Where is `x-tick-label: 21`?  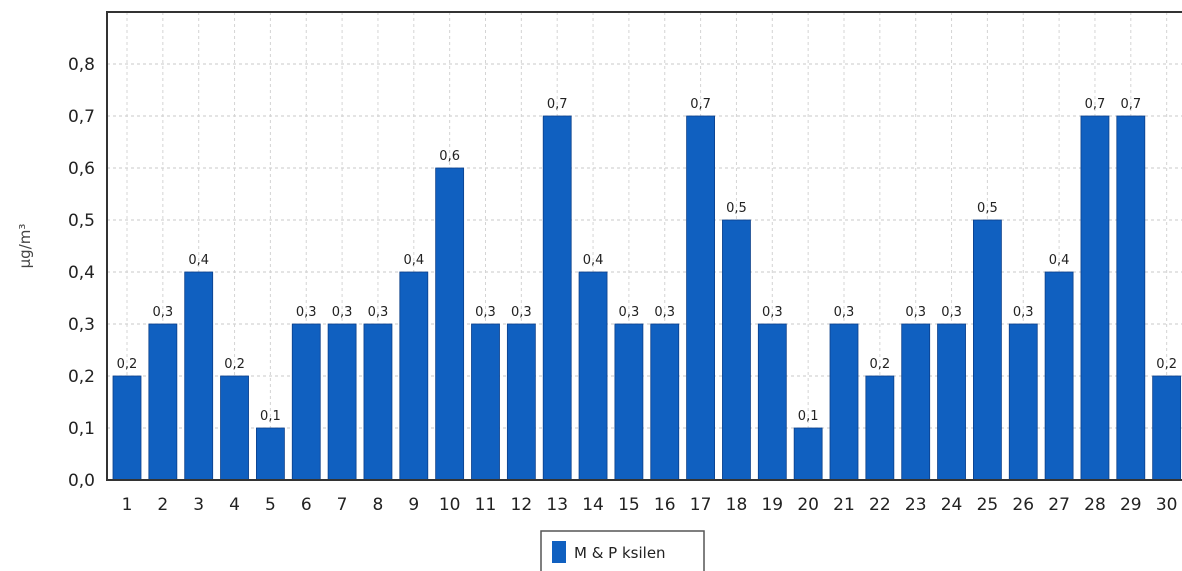
x-tick-label: 21 is located at coordinates (844, 505).